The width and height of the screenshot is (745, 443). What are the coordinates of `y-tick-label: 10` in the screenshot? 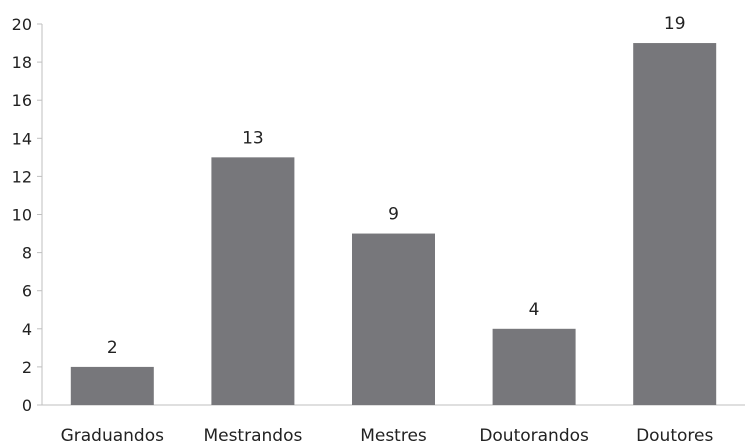 It's located at (22, 215).